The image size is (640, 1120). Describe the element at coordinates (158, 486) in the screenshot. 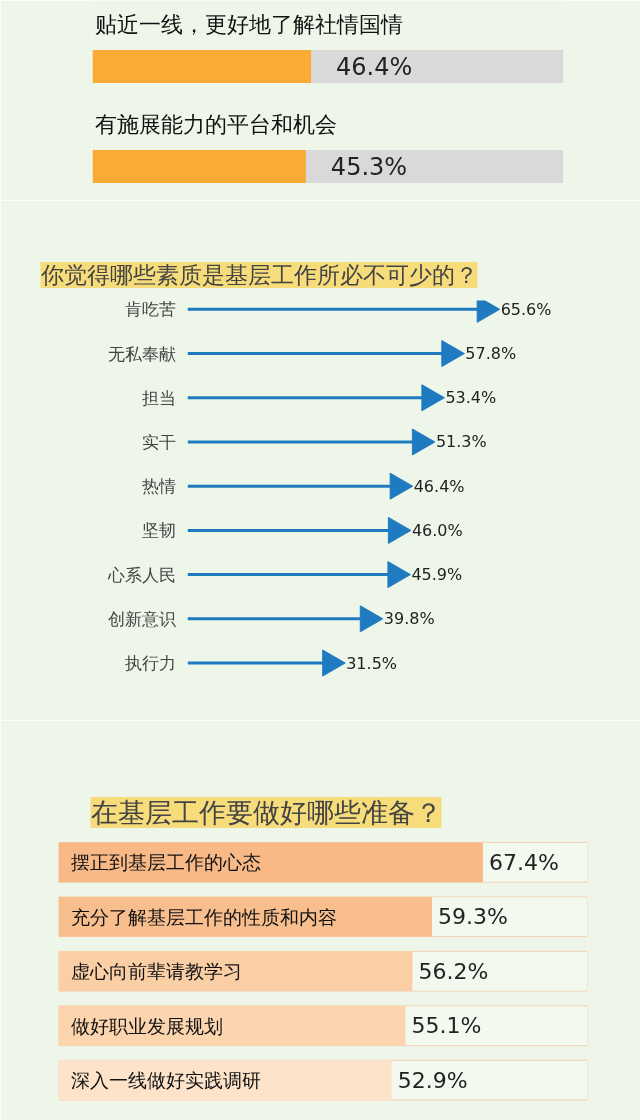

I see `y-tick-label: 热情` at that location.